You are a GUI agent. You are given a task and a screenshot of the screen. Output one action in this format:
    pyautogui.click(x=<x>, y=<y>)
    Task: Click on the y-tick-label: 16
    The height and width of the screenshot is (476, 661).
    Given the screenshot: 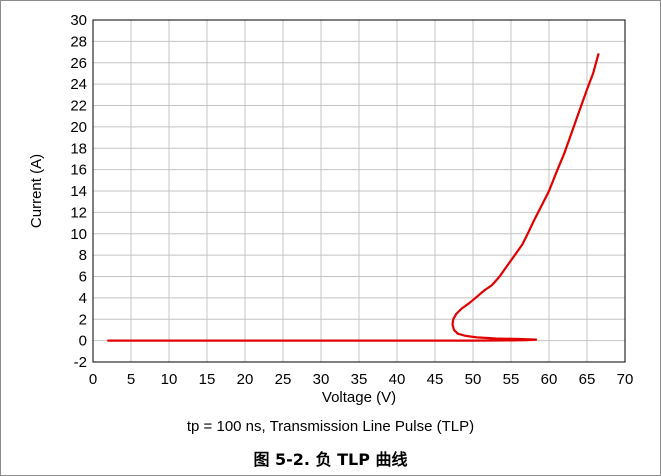 What is the action you would take?
    pyautogui.click(x=78, y=170)
    